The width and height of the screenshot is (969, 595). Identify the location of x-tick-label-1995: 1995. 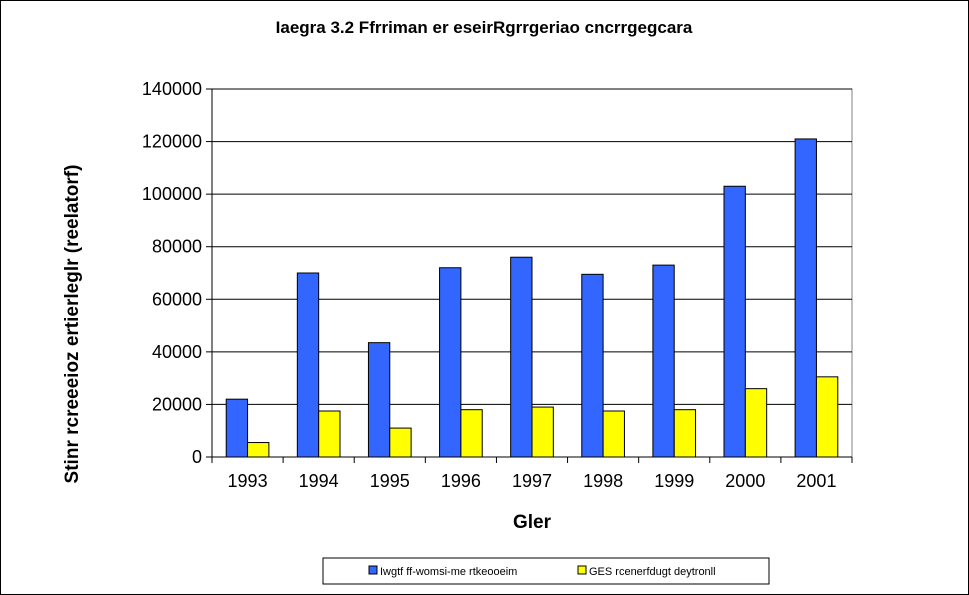
(390, 481).